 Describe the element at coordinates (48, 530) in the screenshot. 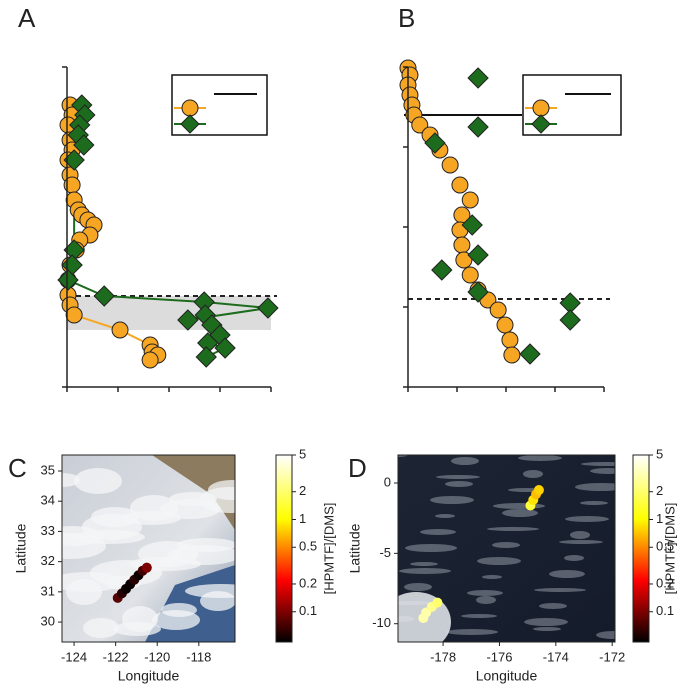

I see `y-tick-label: 33` at that location.